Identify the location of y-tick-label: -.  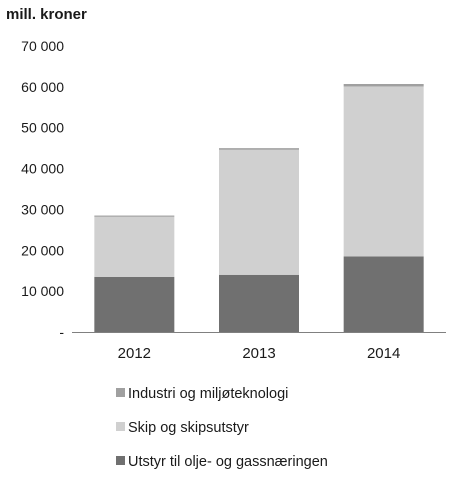
(61, 332).